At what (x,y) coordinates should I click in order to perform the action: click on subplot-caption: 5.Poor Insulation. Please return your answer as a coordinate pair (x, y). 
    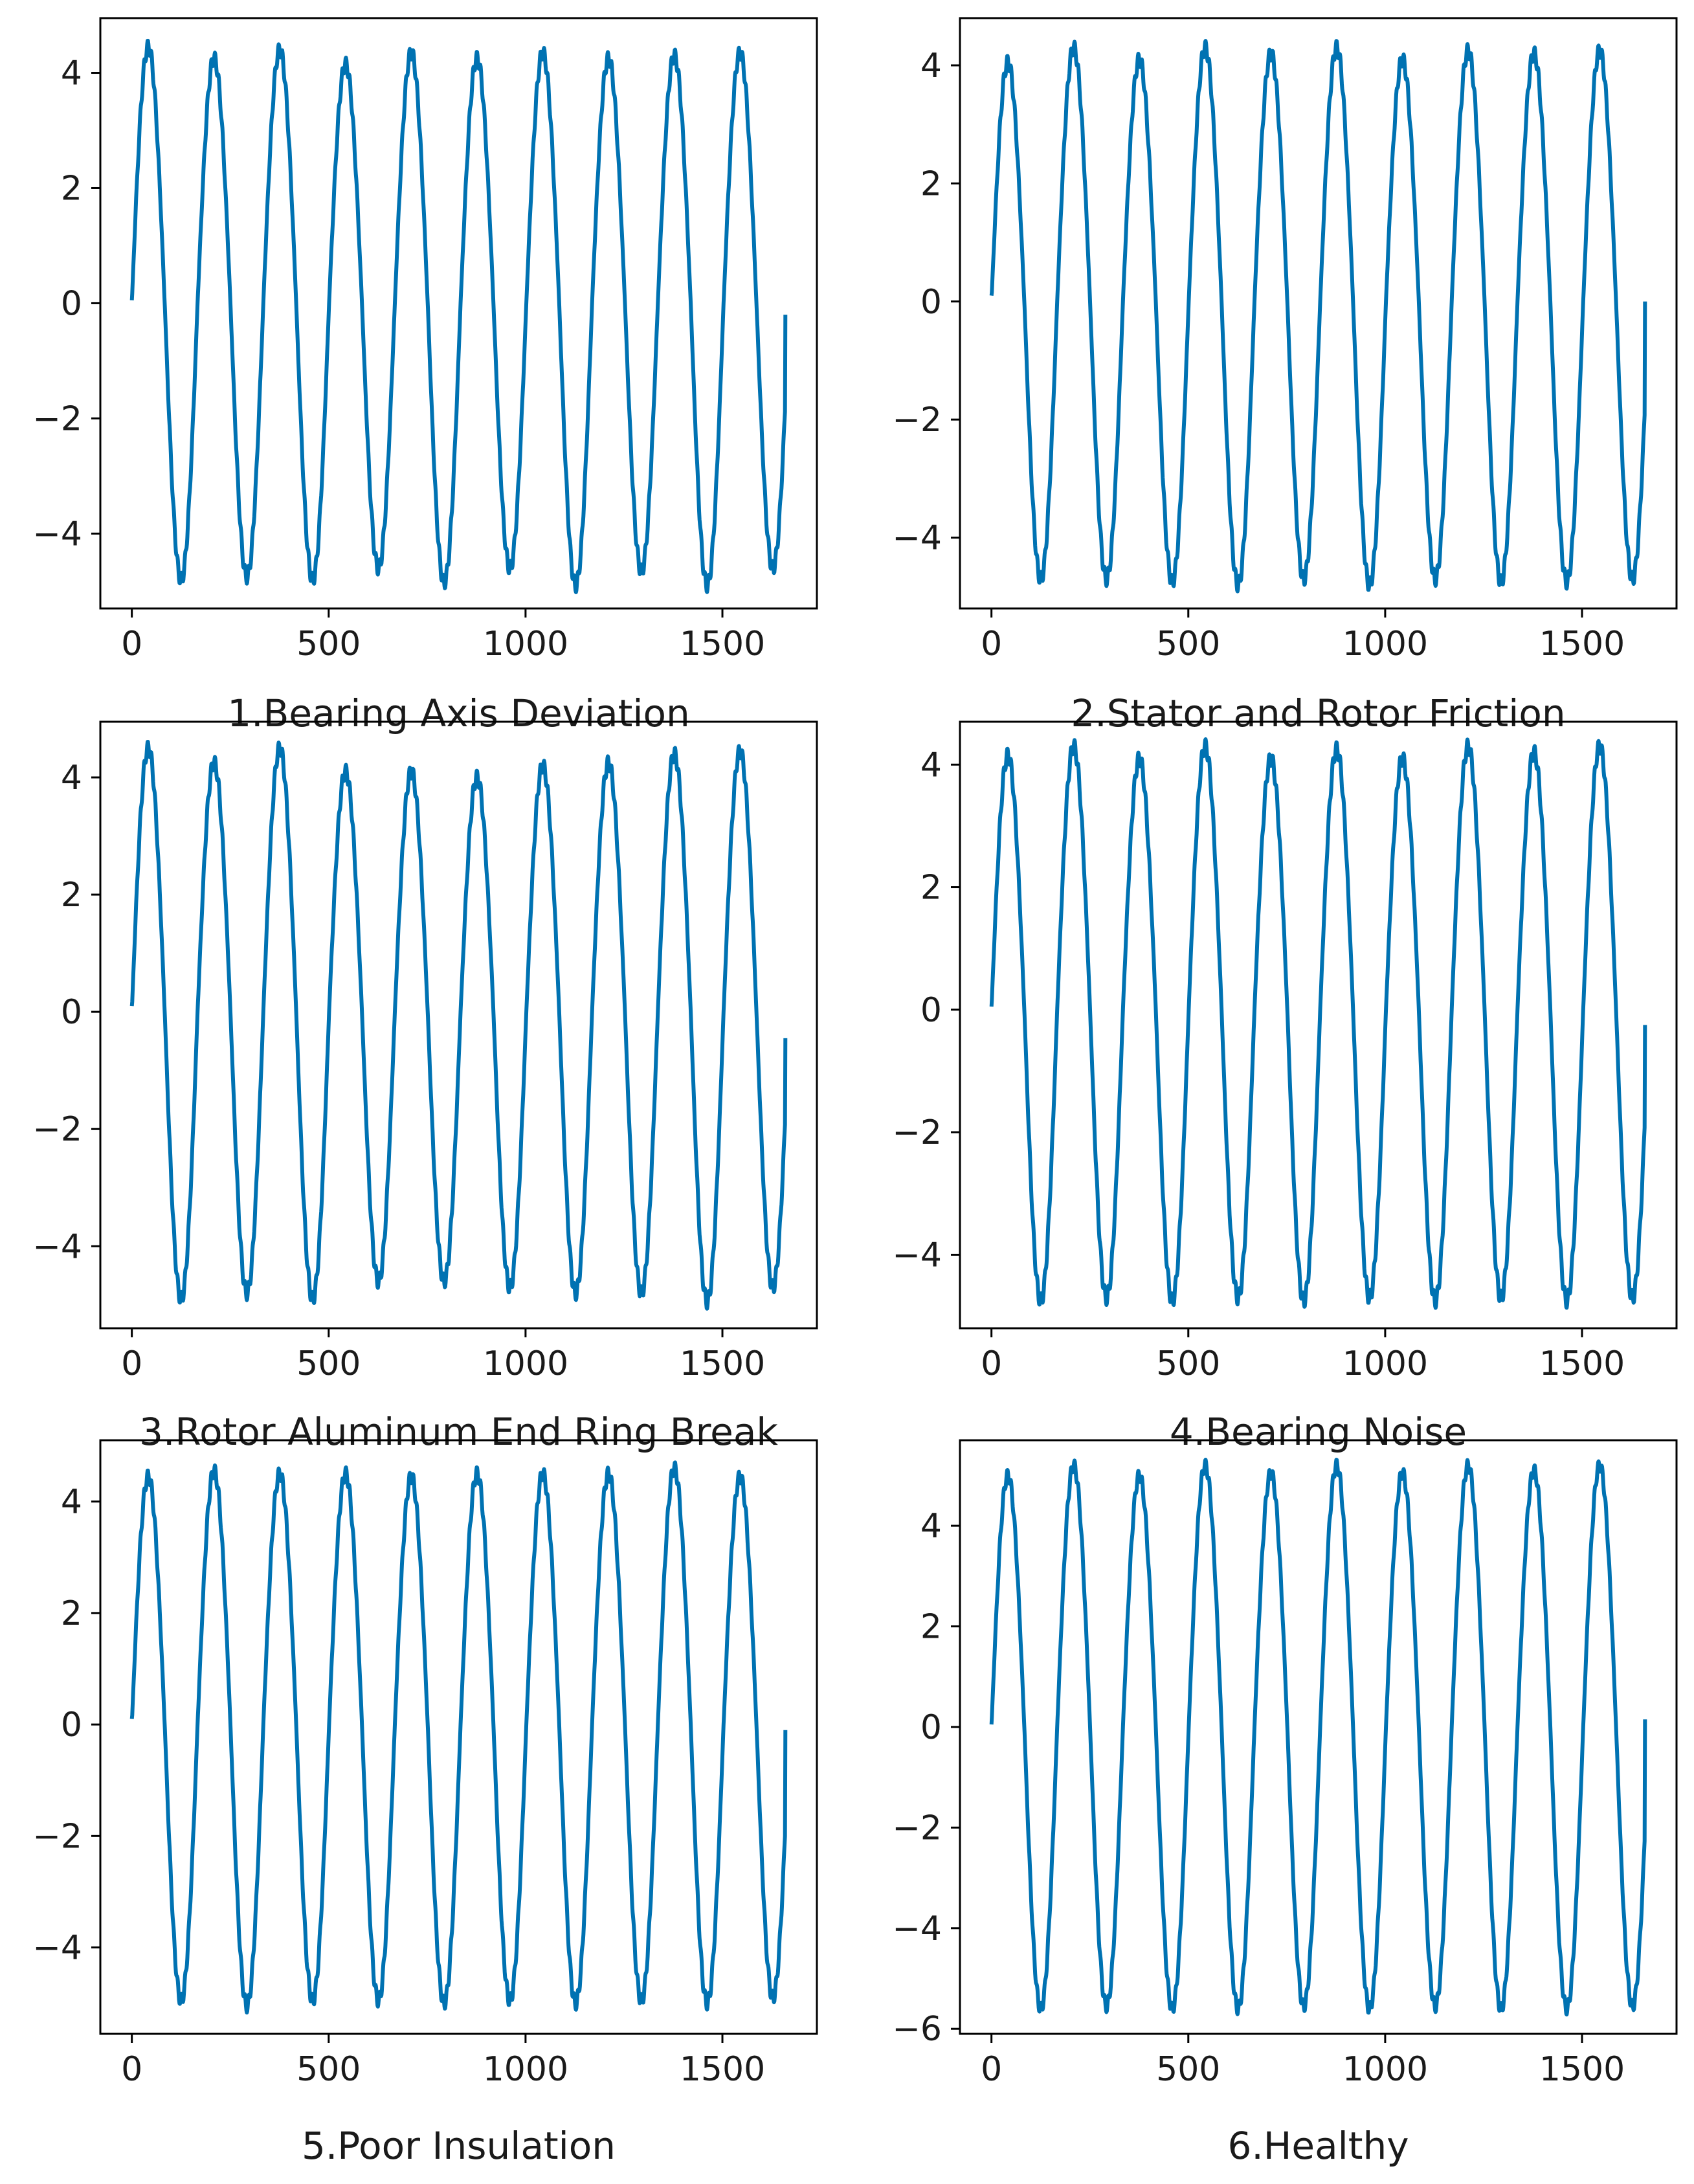
    Looking at the image, I should click on (459, 2146).